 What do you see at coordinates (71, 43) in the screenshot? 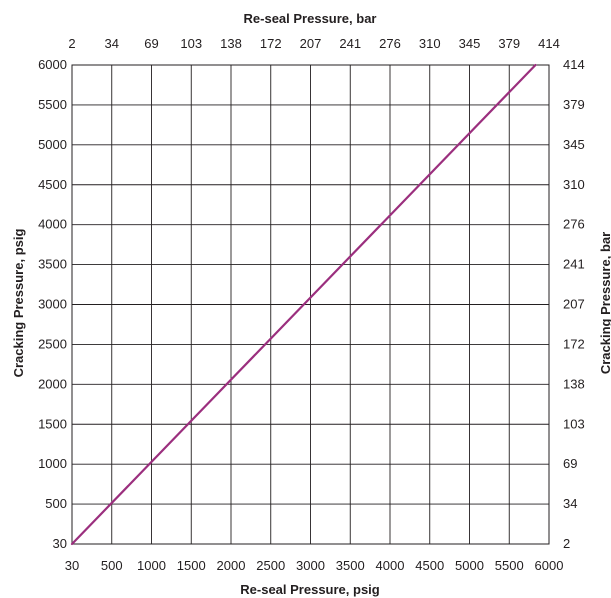
I see `x2-tick-label: 2` at bounding box center [71, 43].